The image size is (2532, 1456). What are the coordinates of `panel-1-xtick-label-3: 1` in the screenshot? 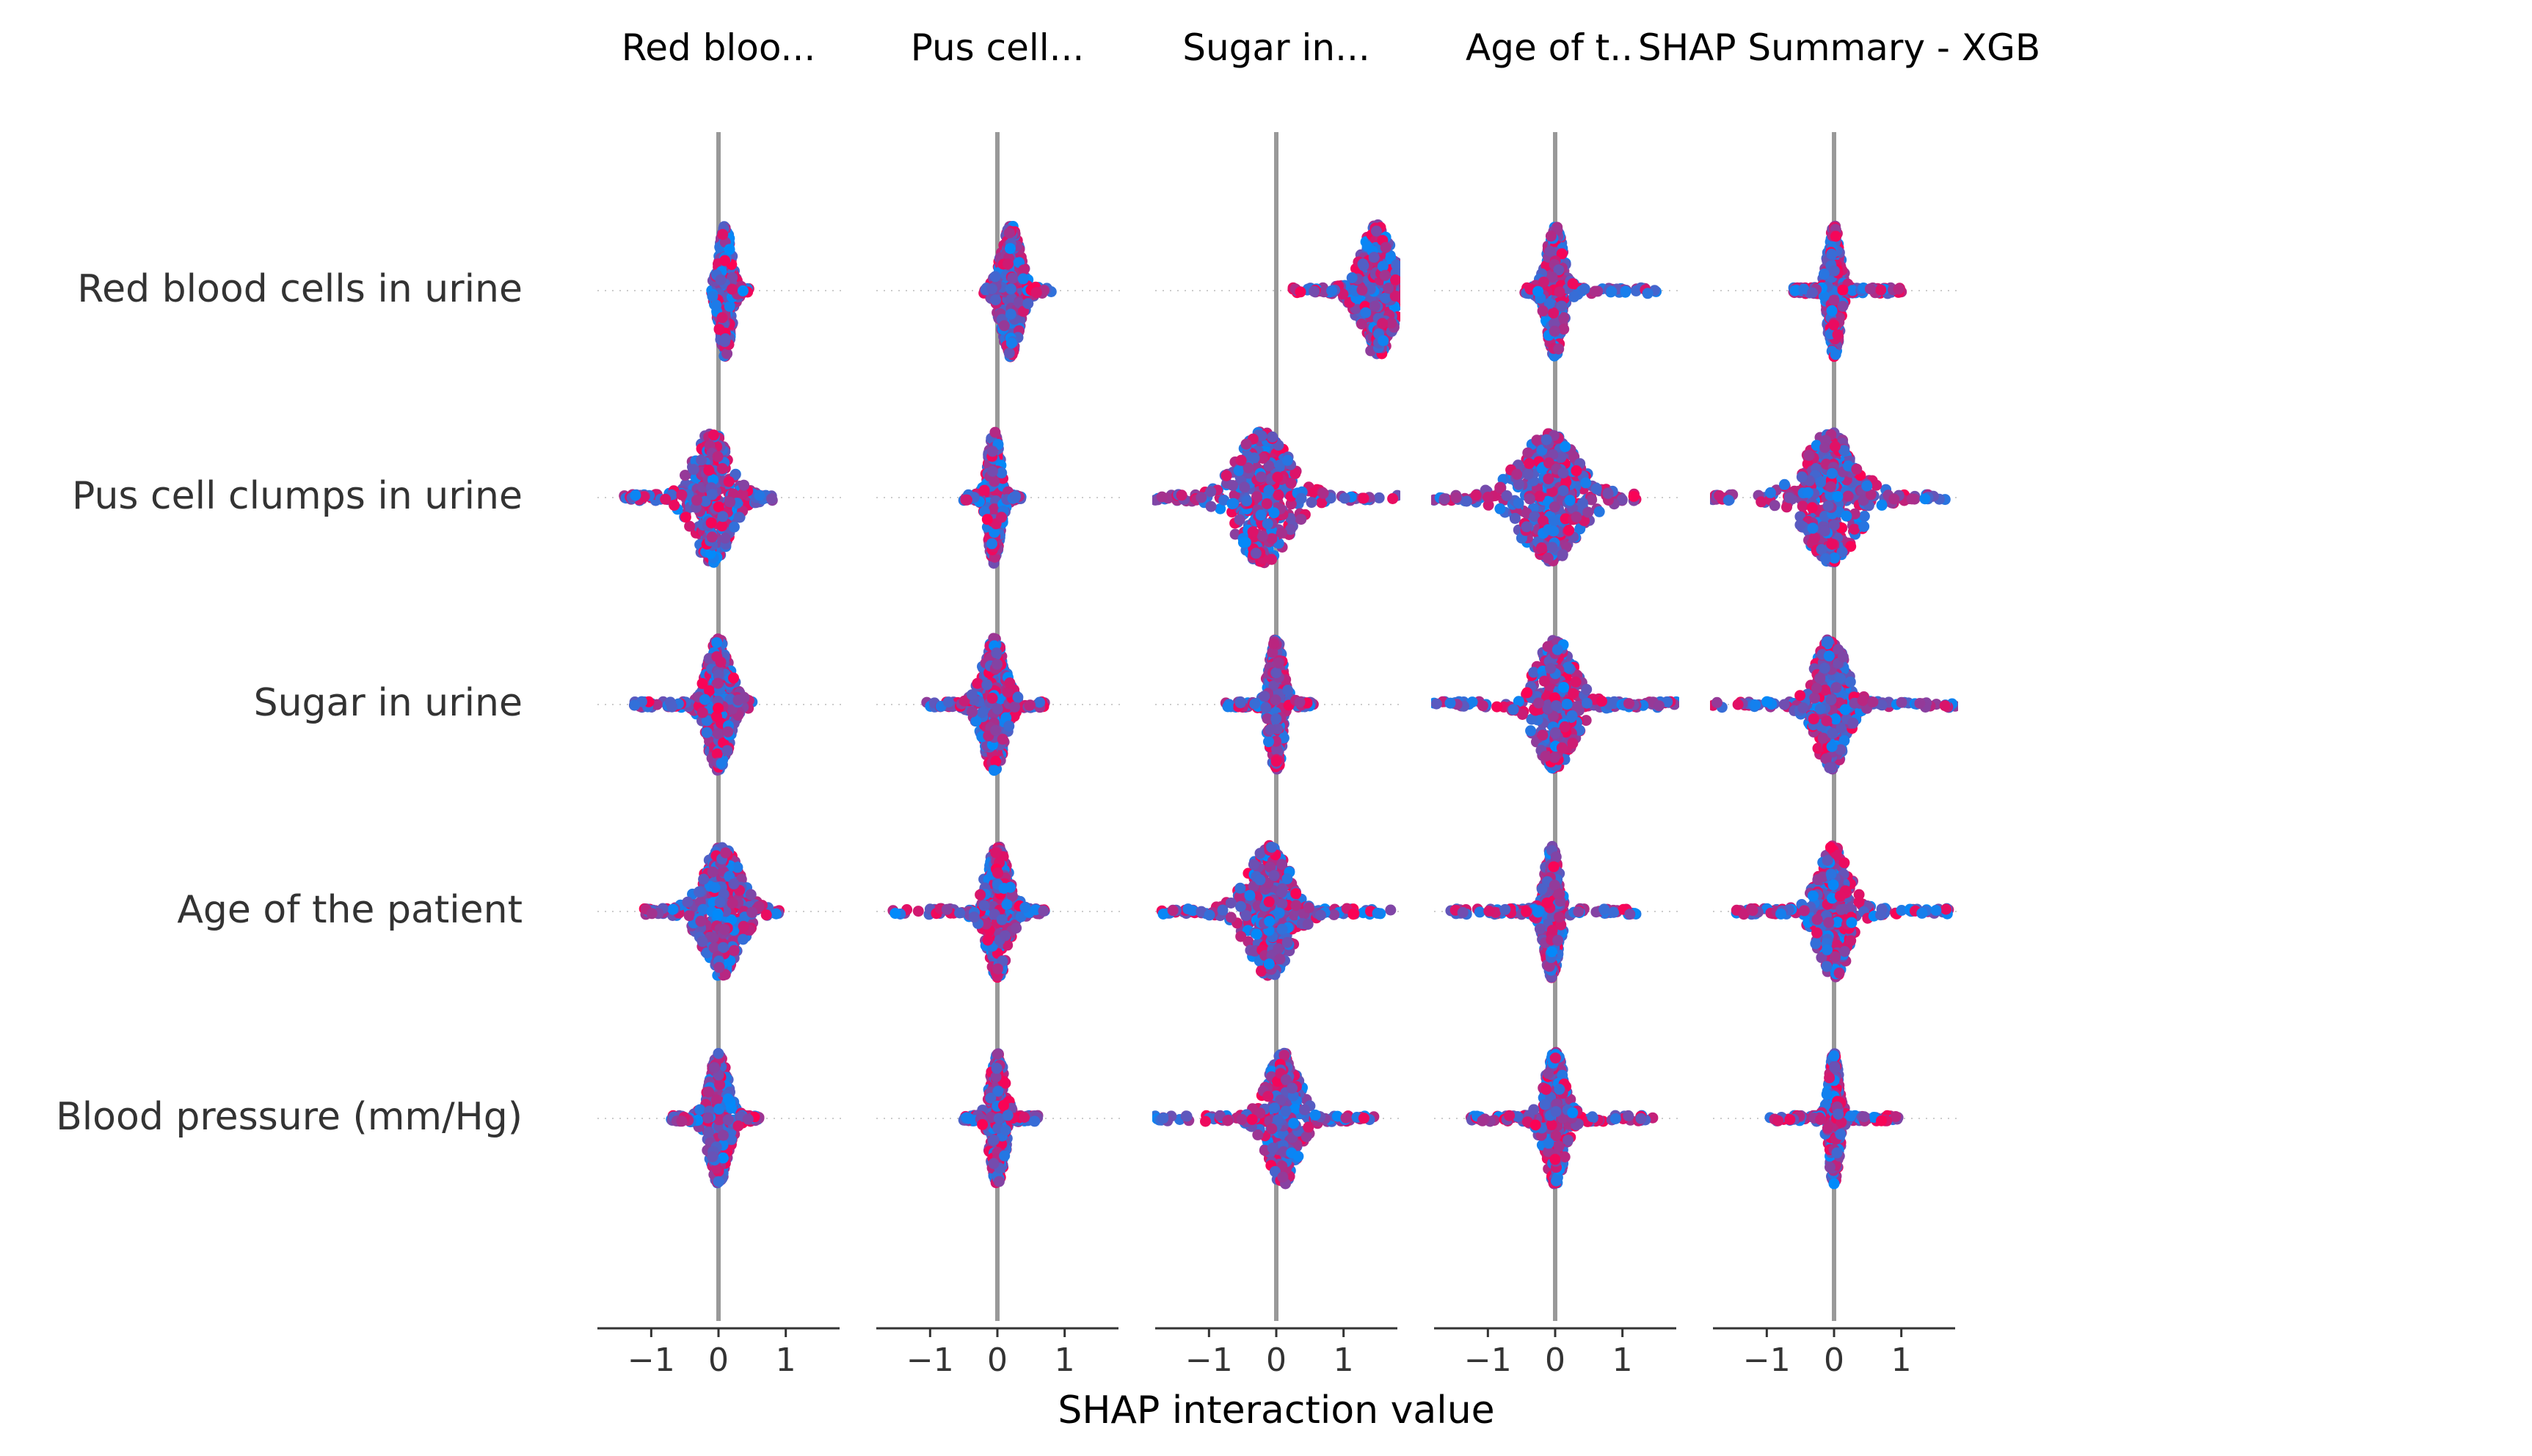 It's located at (786, 1360).